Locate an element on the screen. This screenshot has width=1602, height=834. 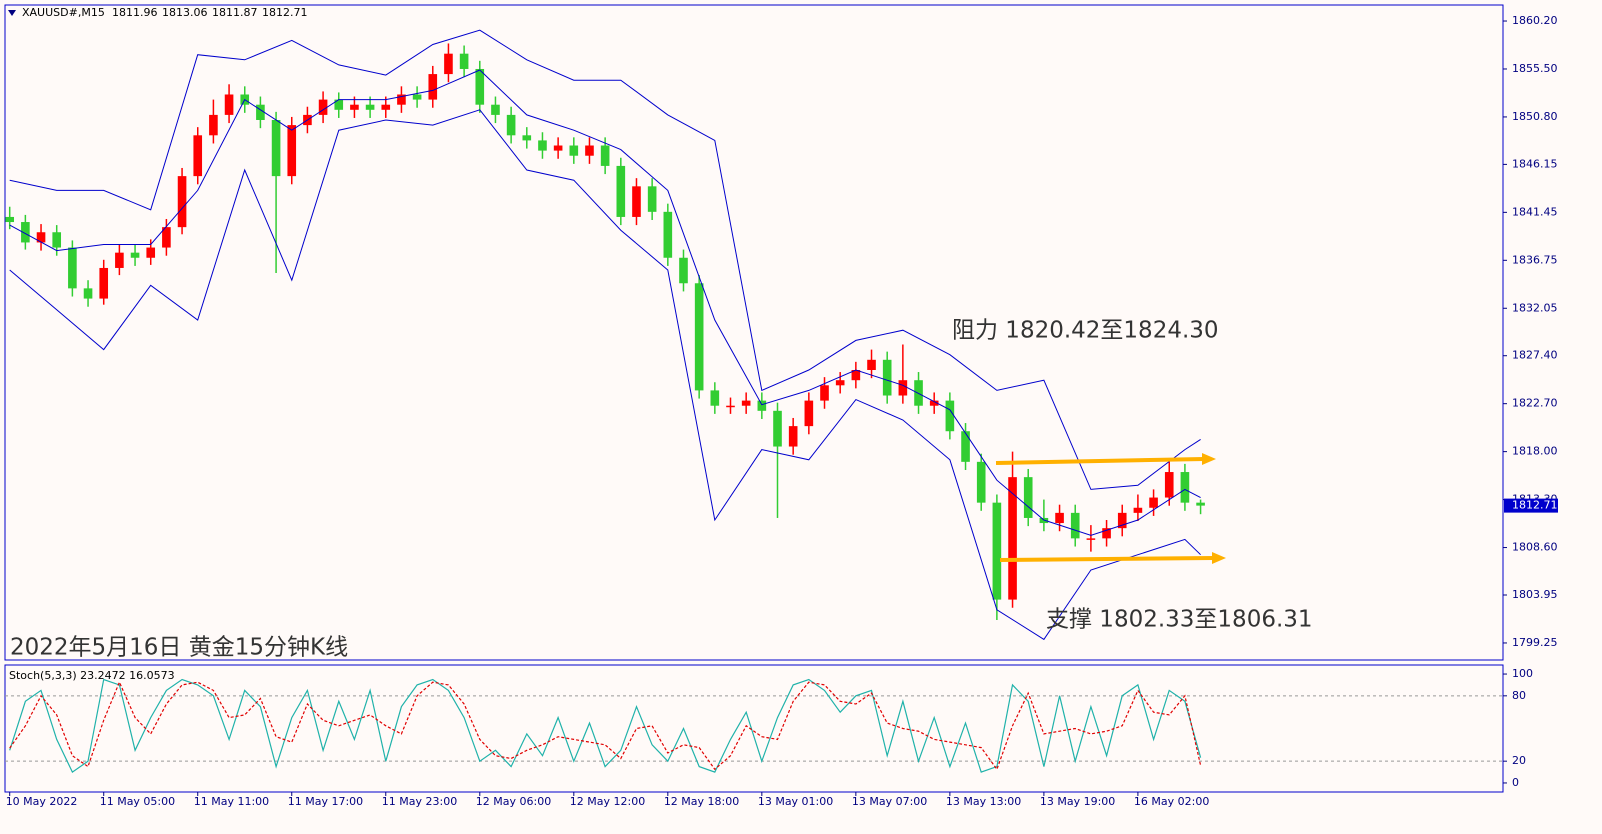
x-tick-label: 11 May 11:00 is located at coordinates (231, 801).